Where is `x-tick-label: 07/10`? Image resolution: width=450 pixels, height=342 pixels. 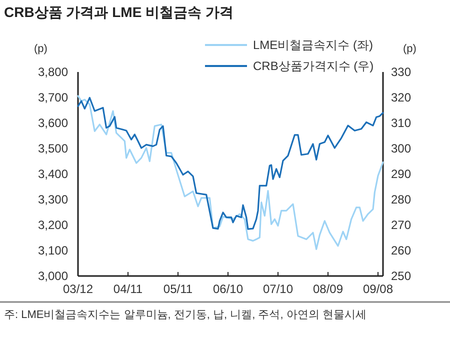
x-tick-label: 07/10 is located at coordinates (278, 289).